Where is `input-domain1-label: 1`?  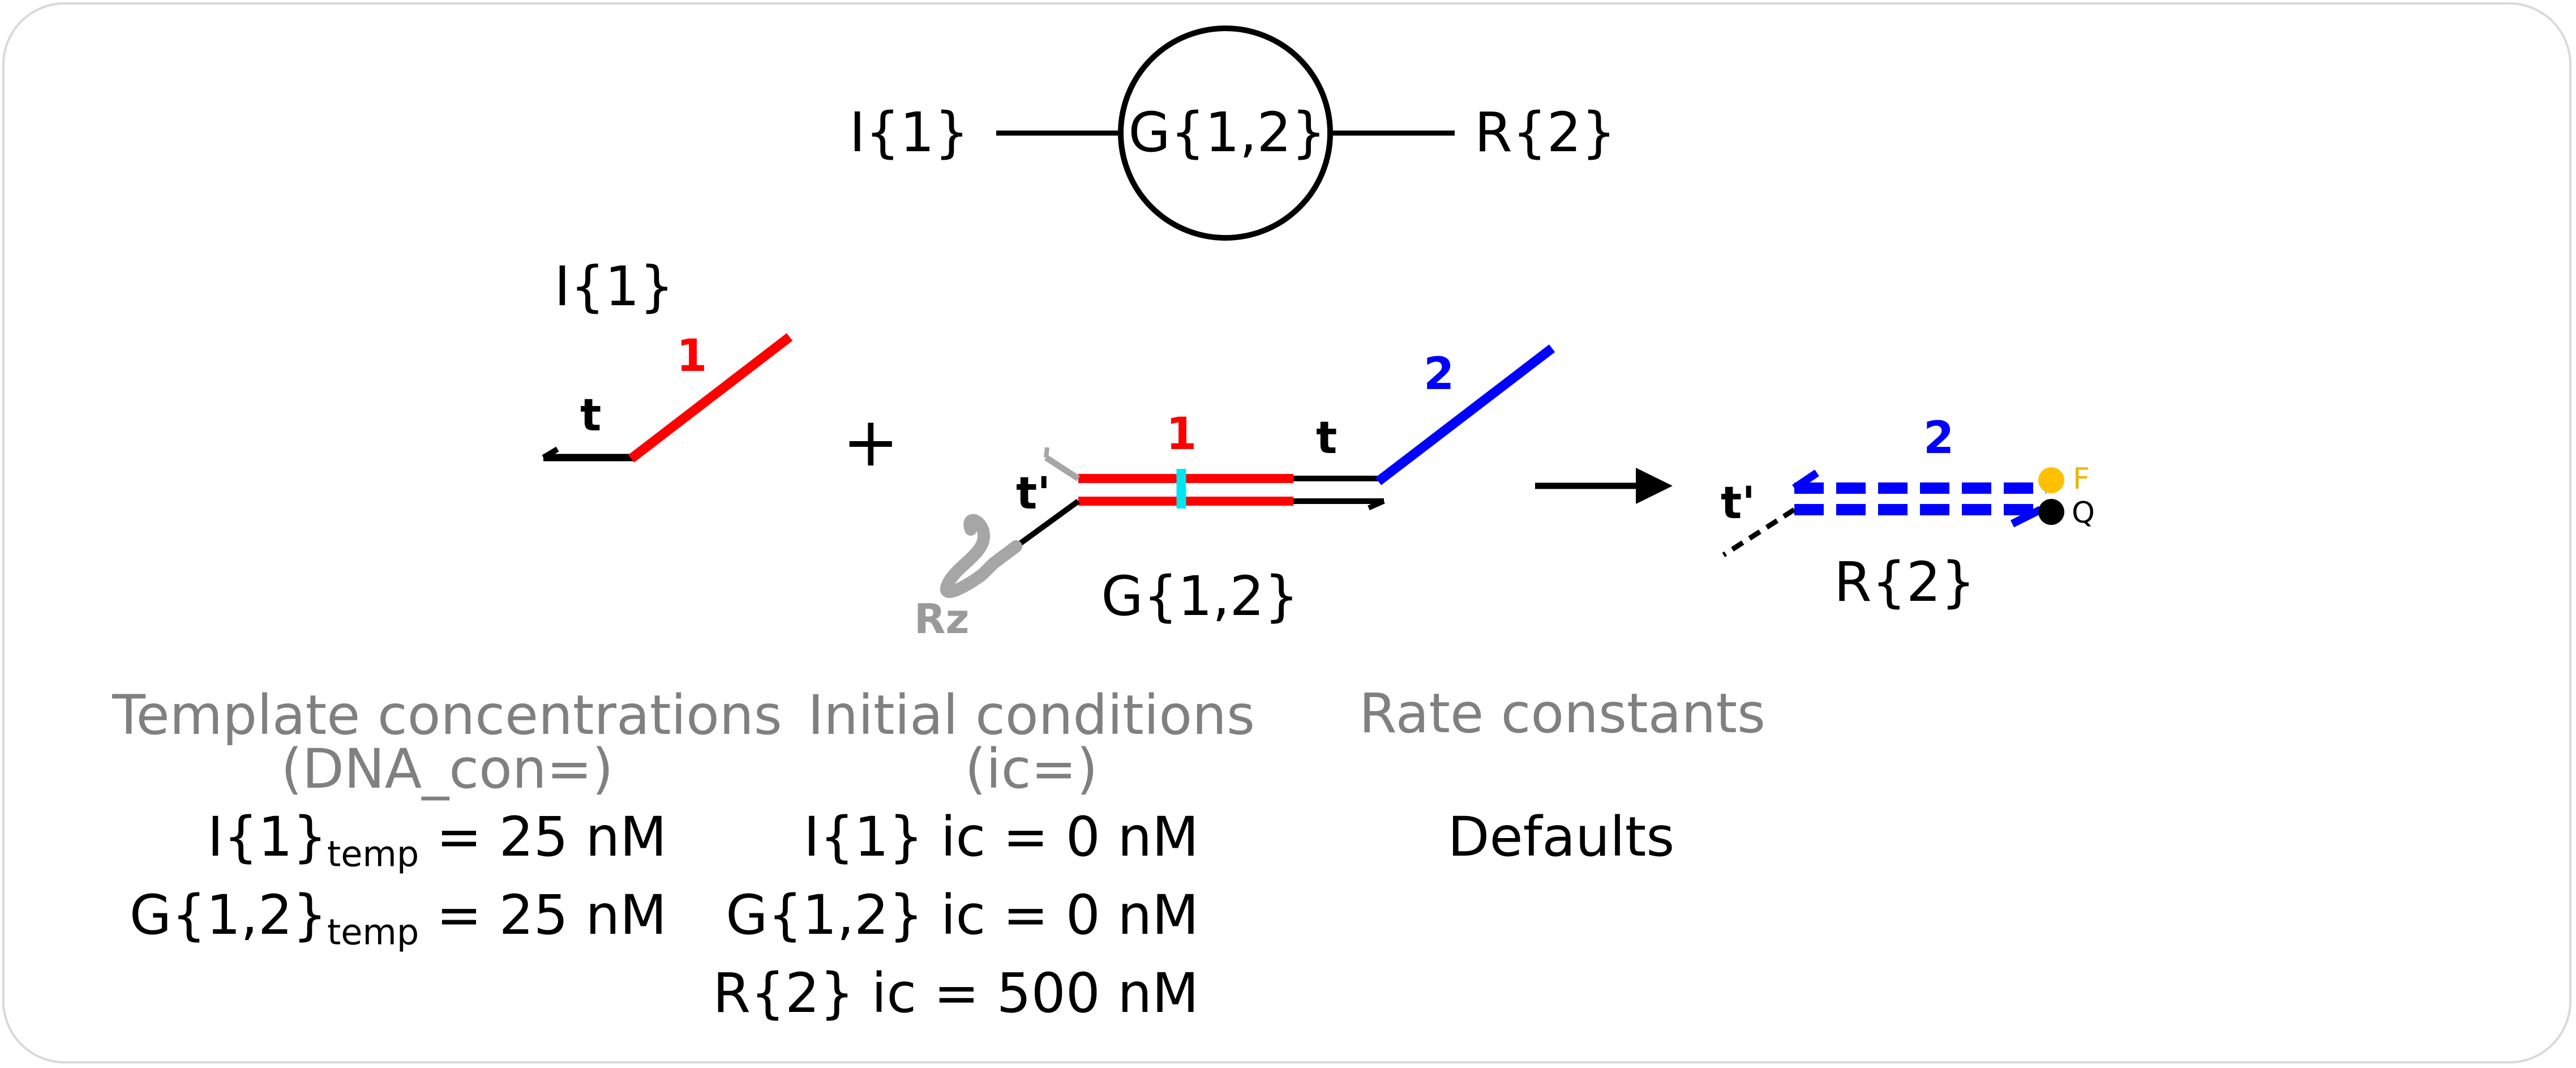 input-domain1-label: 1 is located at coordinates (692, 356).